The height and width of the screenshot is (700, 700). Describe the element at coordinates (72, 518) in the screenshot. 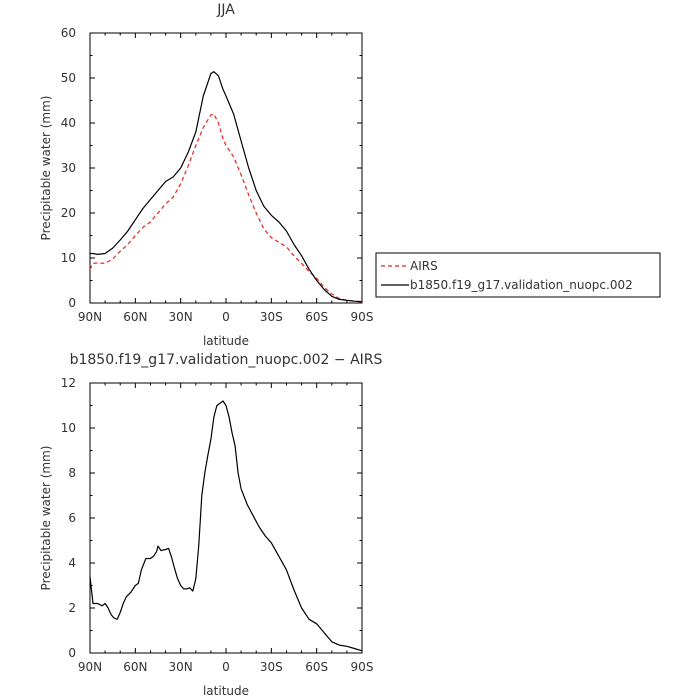

I see `y-tick-label: 6` at that location.